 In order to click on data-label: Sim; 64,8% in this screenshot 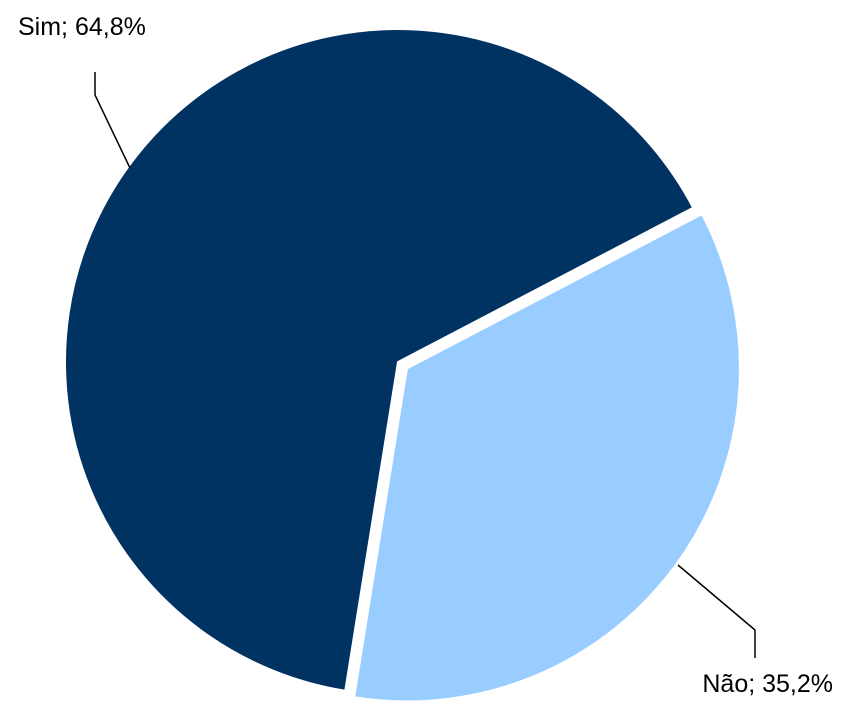, I will do `click(82, 27)`.